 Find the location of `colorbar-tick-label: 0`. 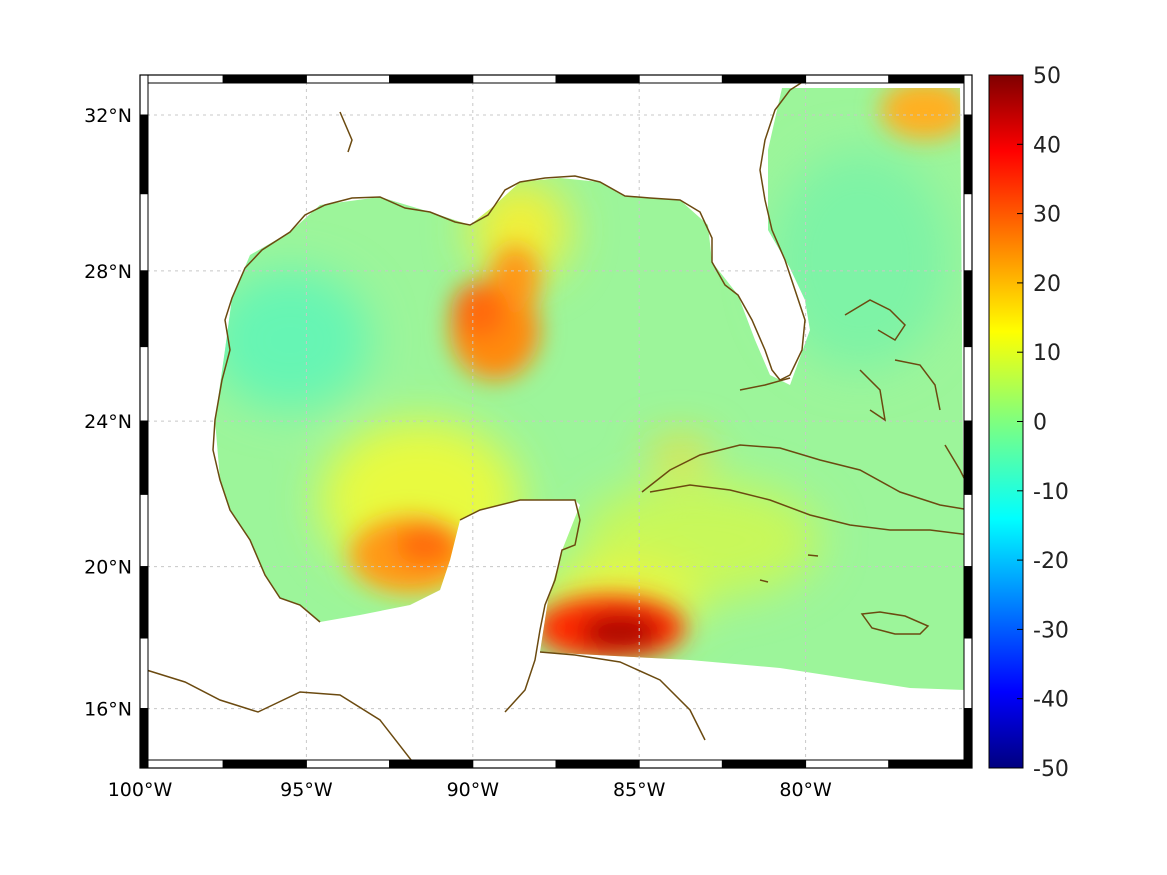

colorbar-tick-label: 0 is located at coordinates (1040, 423).